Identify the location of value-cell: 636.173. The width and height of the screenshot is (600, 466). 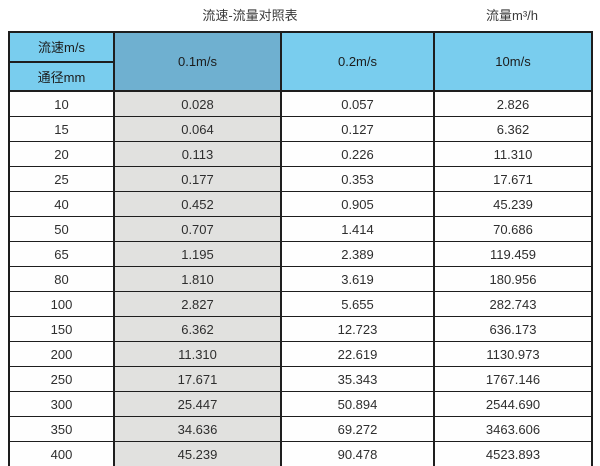
(513, 329).